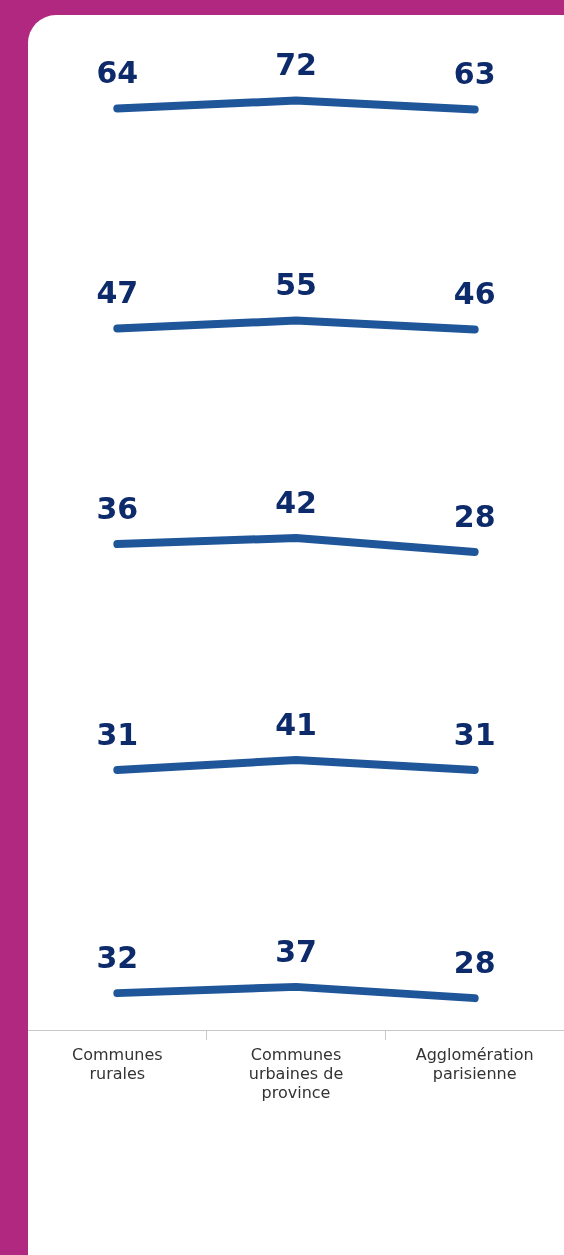  What do you see at coordinates (296, 285) in the screenshot?
I see `data-label: 55` at bounding box center [296, 285].